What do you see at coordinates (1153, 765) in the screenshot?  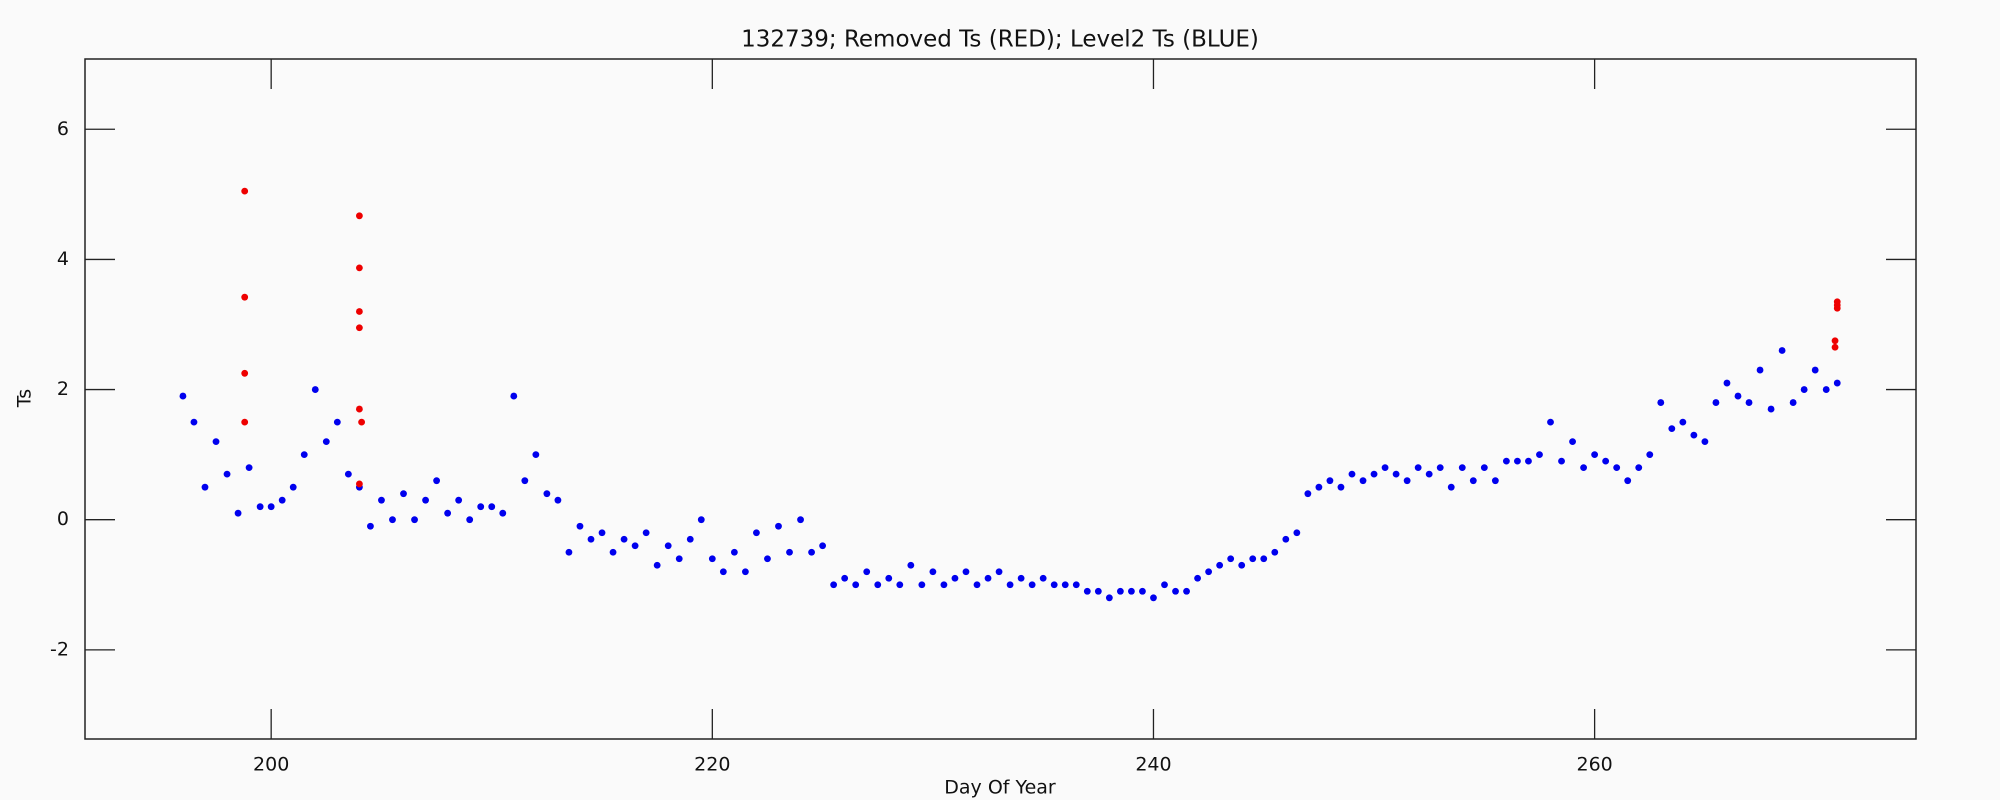 I see `x-tick-label: 240` at bounding box center [1153, 765].